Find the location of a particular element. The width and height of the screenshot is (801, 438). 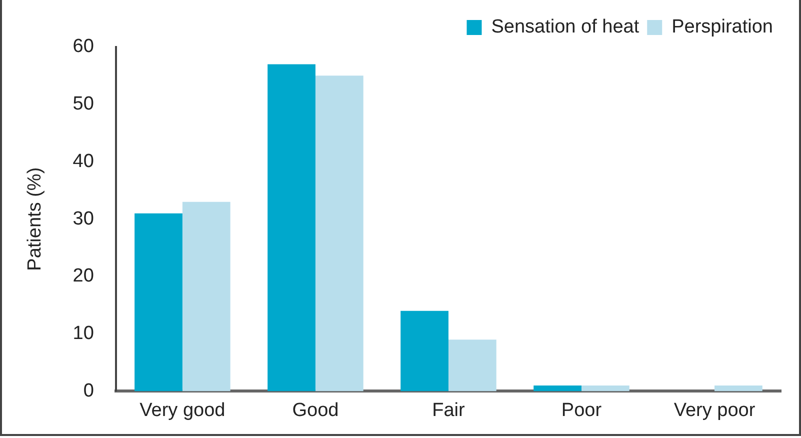

y-tick-label: 20 is located at coordinates (83, 276).